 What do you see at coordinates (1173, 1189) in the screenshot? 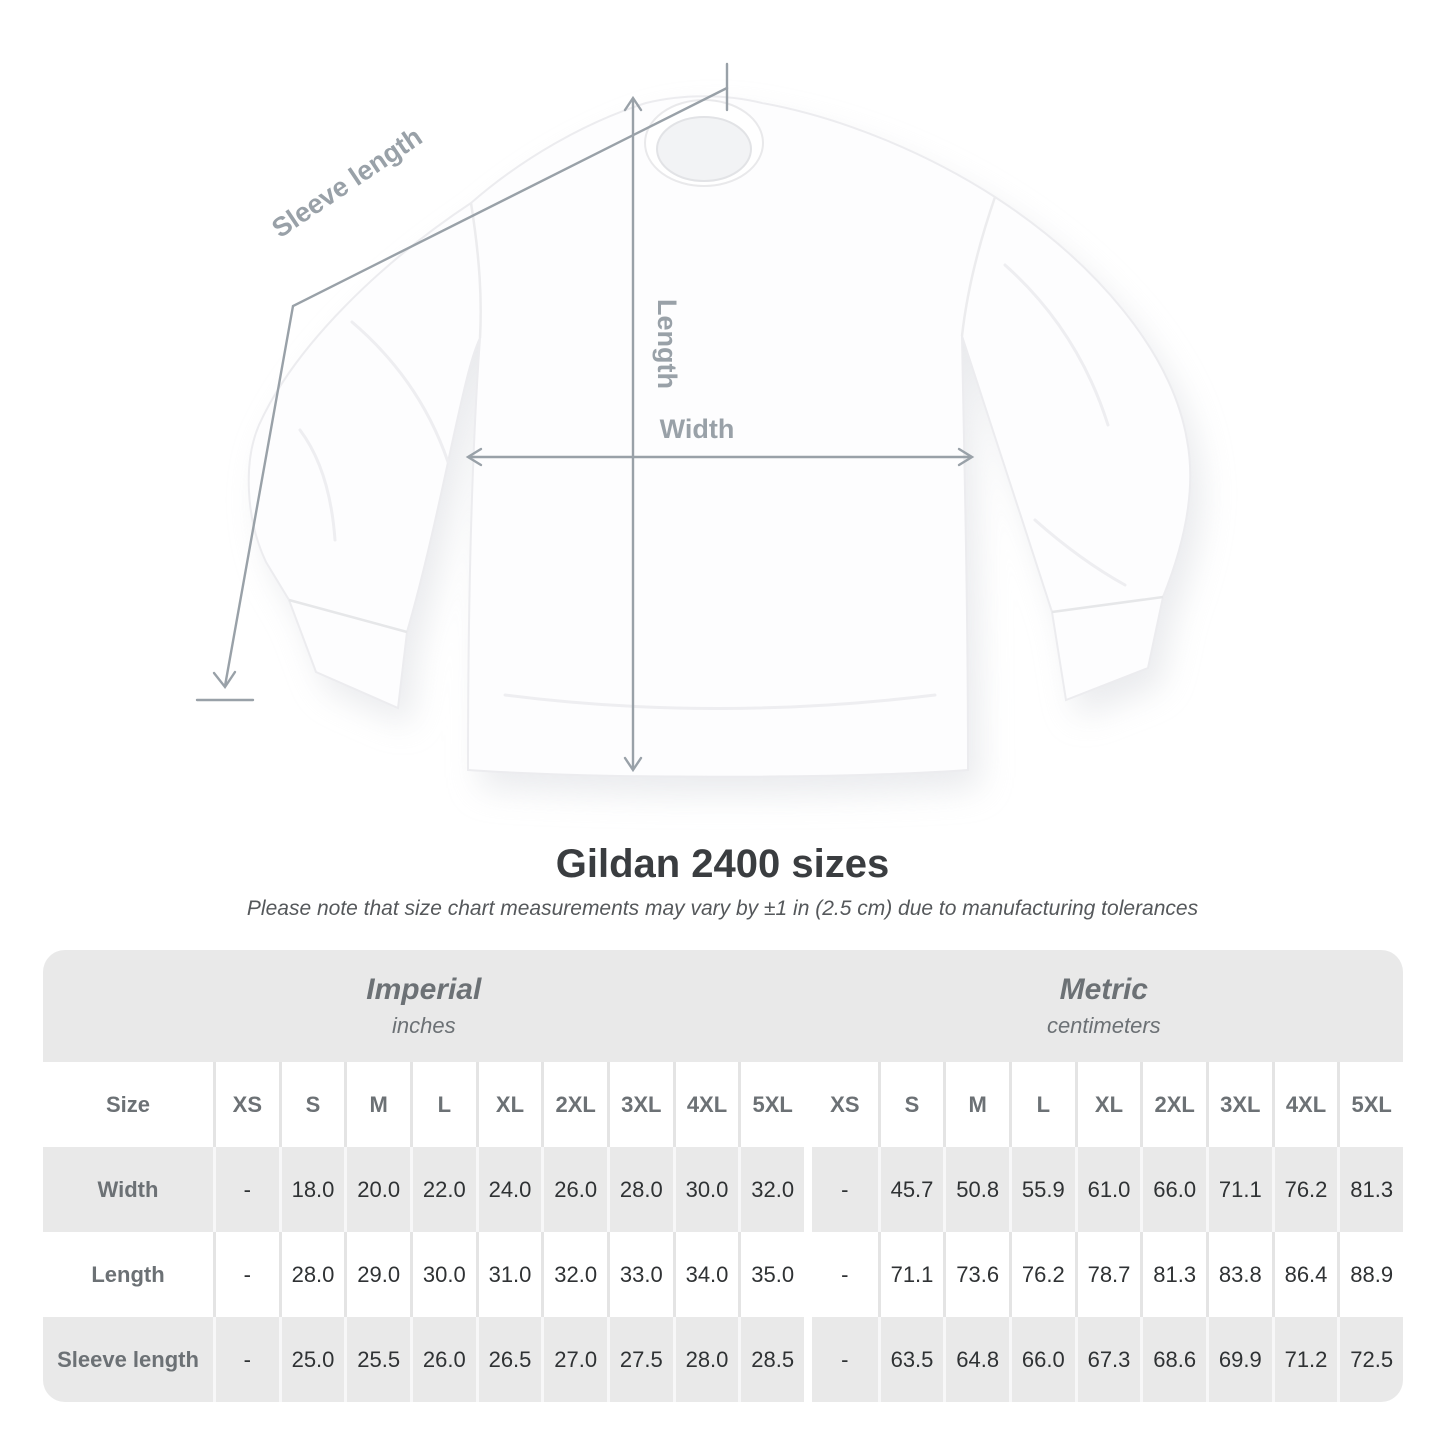
I see `width-2xl-cm: 66.0` at bounding box center [1173, 1189].